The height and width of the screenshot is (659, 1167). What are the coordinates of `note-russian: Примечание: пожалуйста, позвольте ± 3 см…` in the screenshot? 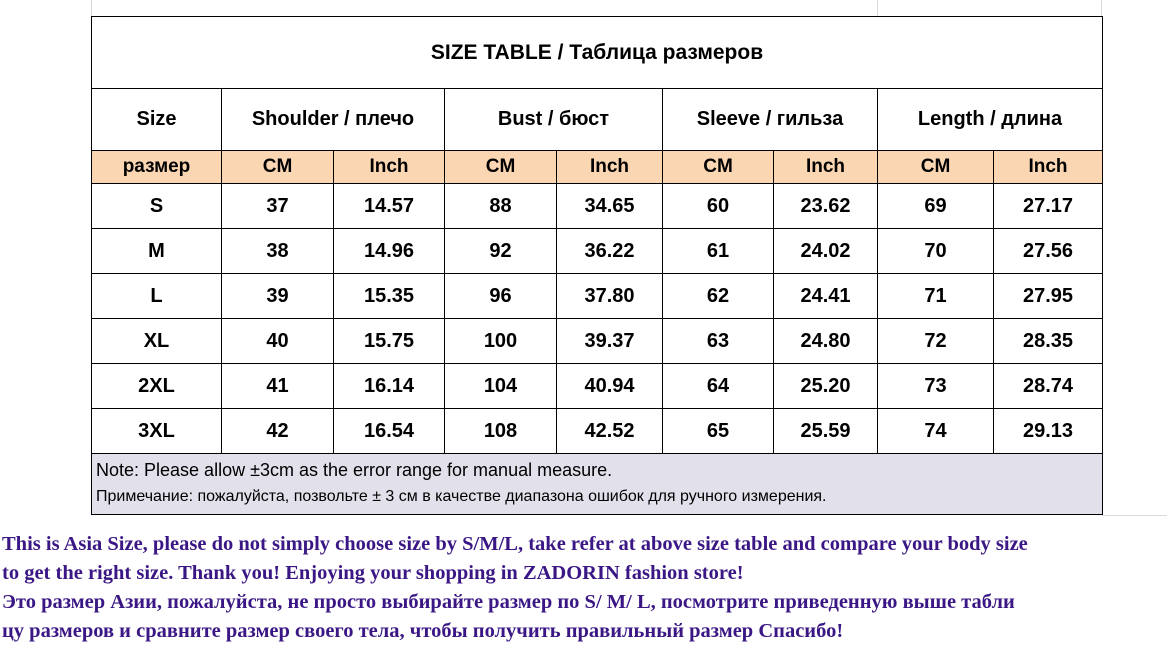 It's located at (461, 496).